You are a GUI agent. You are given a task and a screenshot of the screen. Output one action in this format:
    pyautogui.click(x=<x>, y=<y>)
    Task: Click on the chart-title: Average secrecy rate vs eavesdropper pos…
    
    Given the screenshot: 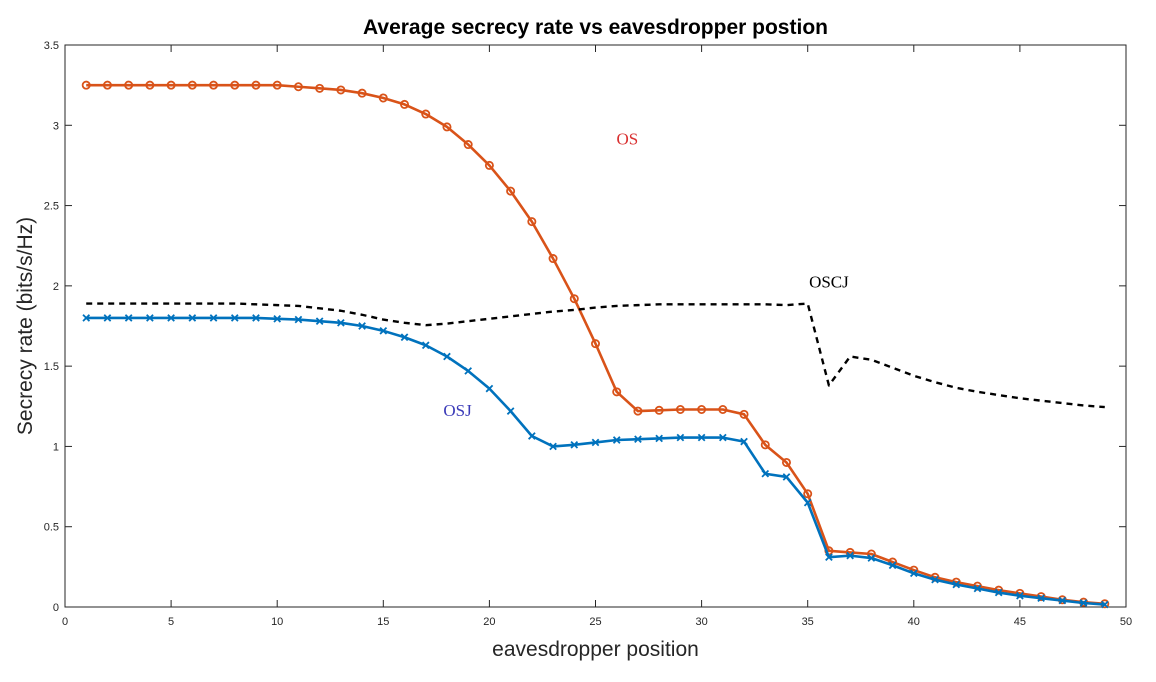 What is the action you would take?
    pyautogui.click(x=595, y=27)
    